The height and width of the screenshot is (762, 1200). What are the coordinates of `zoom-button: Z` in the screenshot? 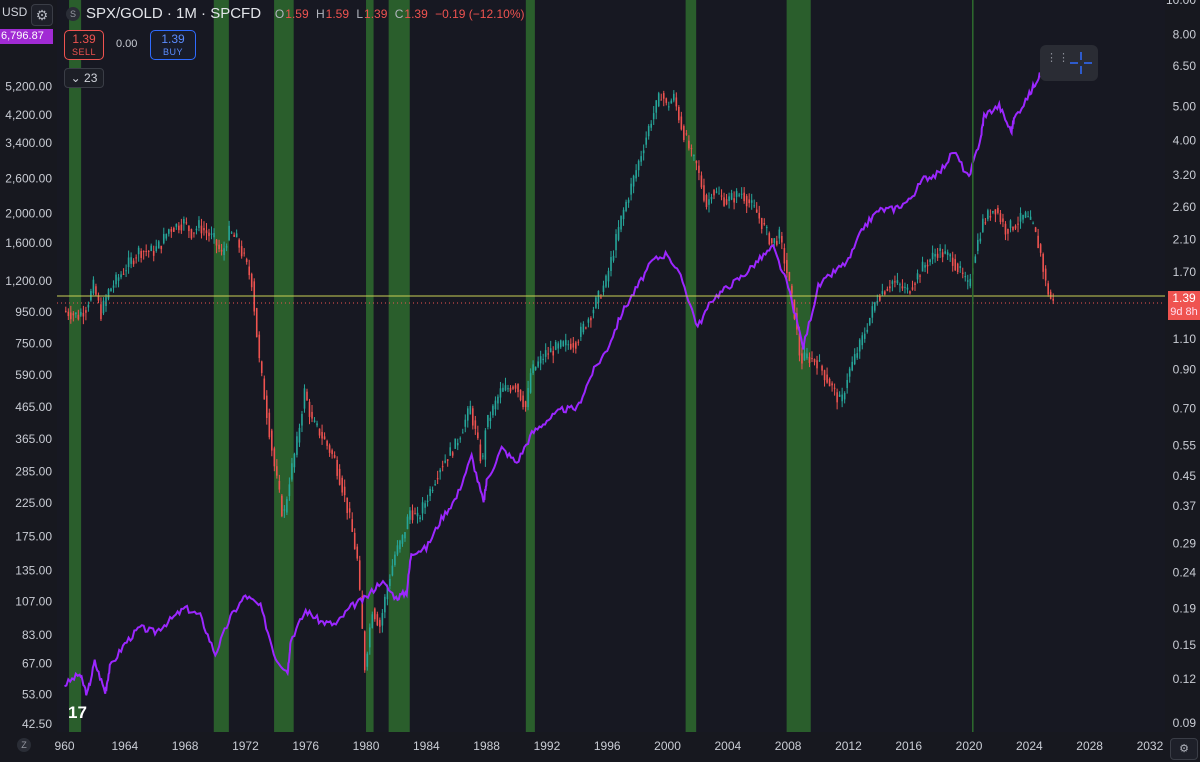 It's located at (24, 745).